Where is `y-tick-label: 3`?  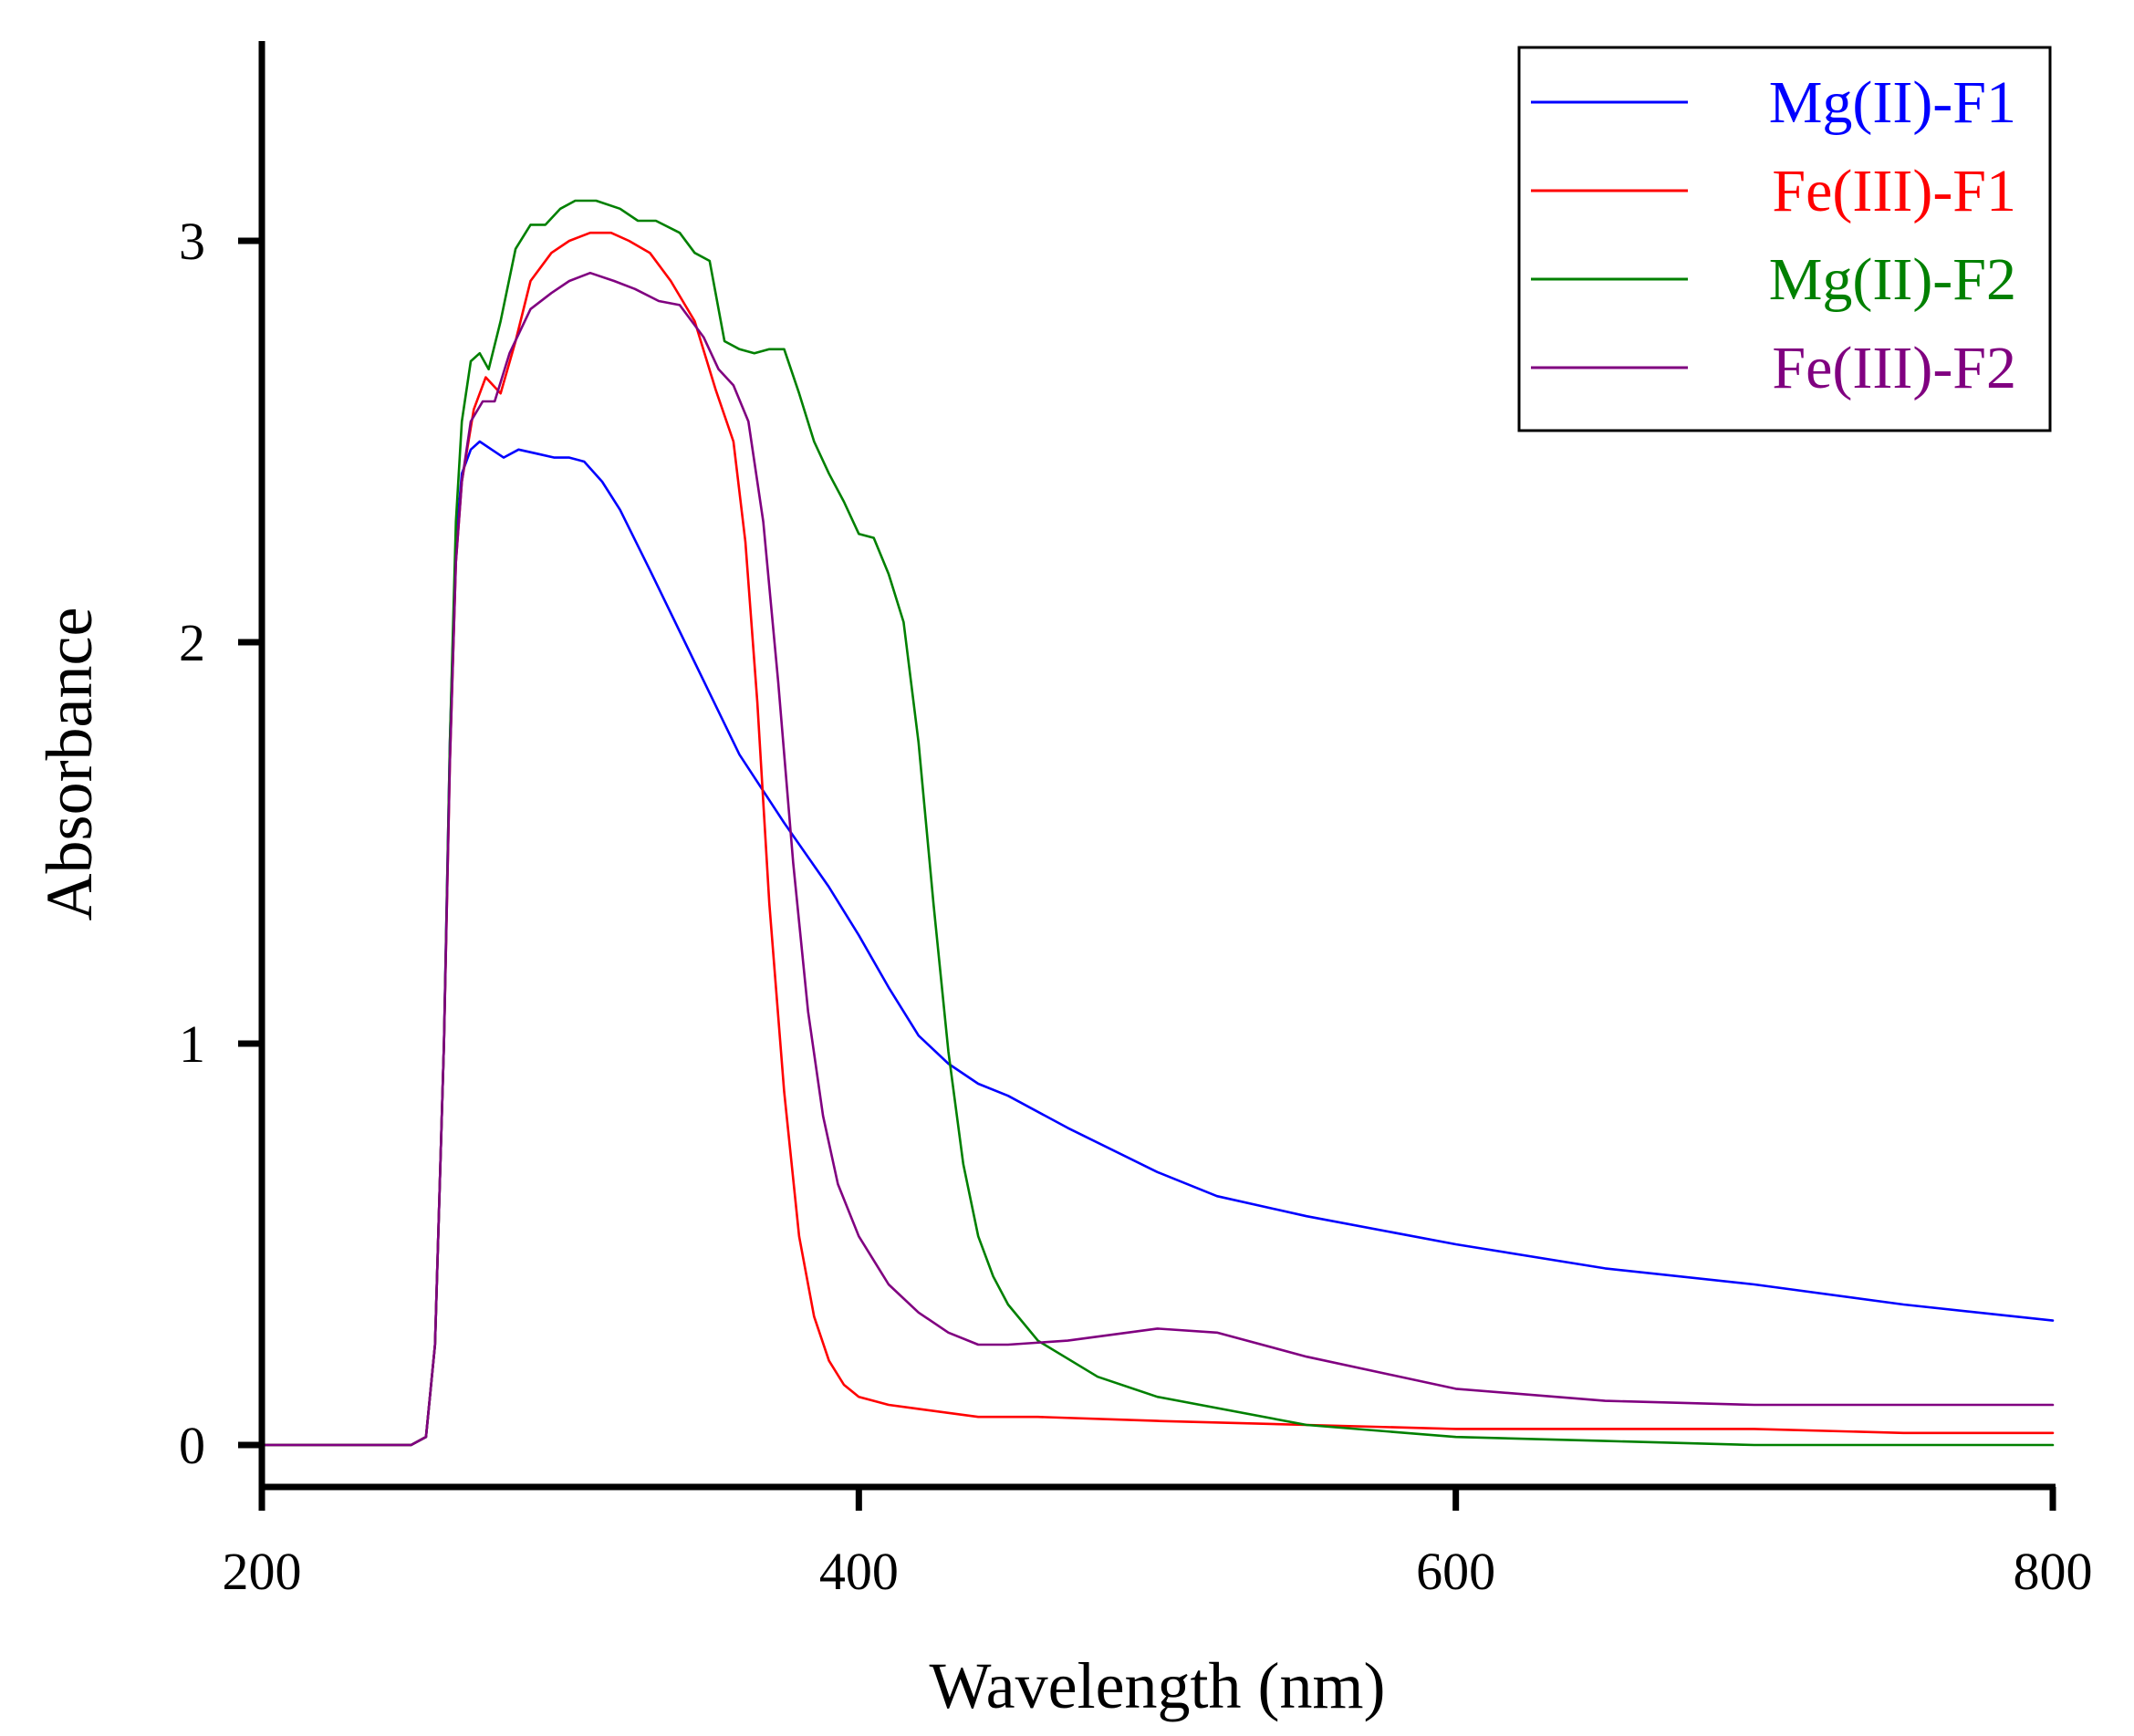 y-tick-label: 3 is located at coordinates (192, 241).